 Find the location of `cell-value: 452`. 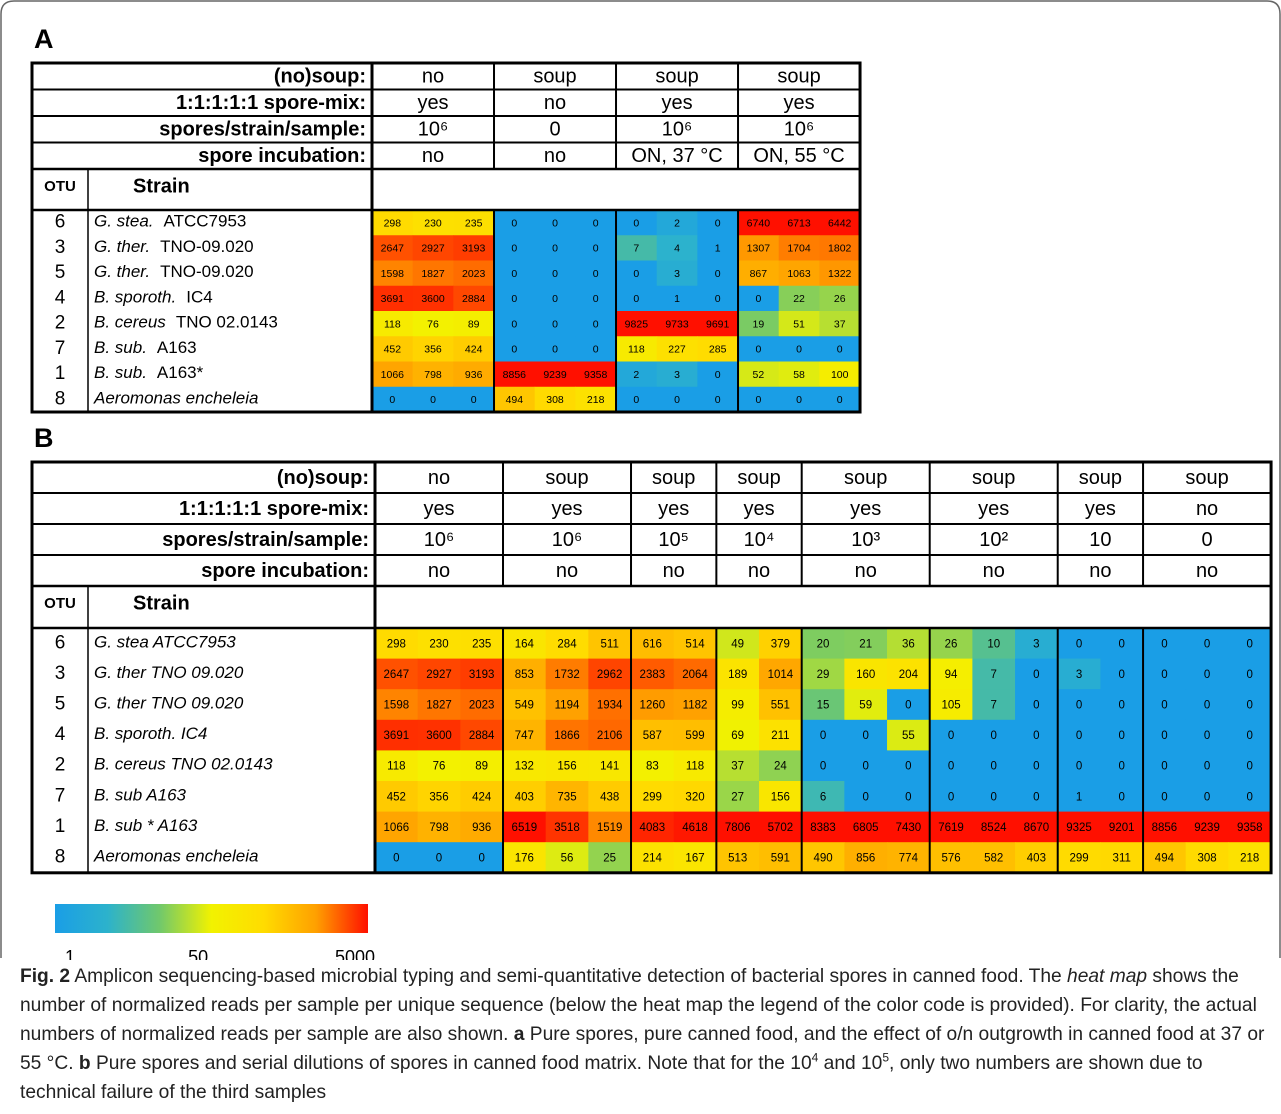

cell-value: 452 is located at coordinates (393, 350).